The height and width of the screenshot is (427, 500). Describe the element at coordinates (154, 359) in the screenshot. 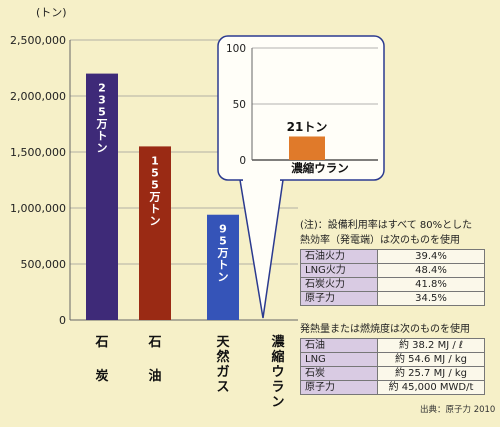

I see `category-label: 石油` at that location.